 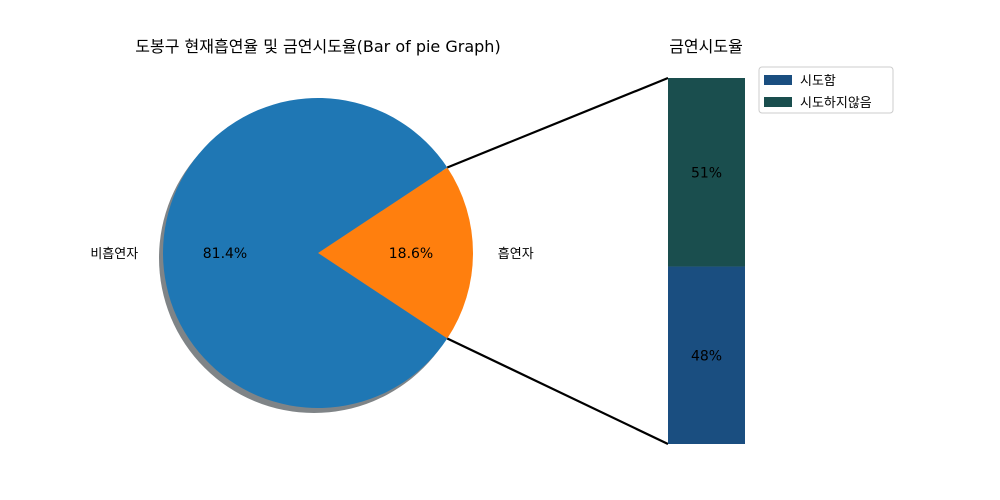 I want to click on pie-value-label-1: 81.4%, so click(x=225, y=254).